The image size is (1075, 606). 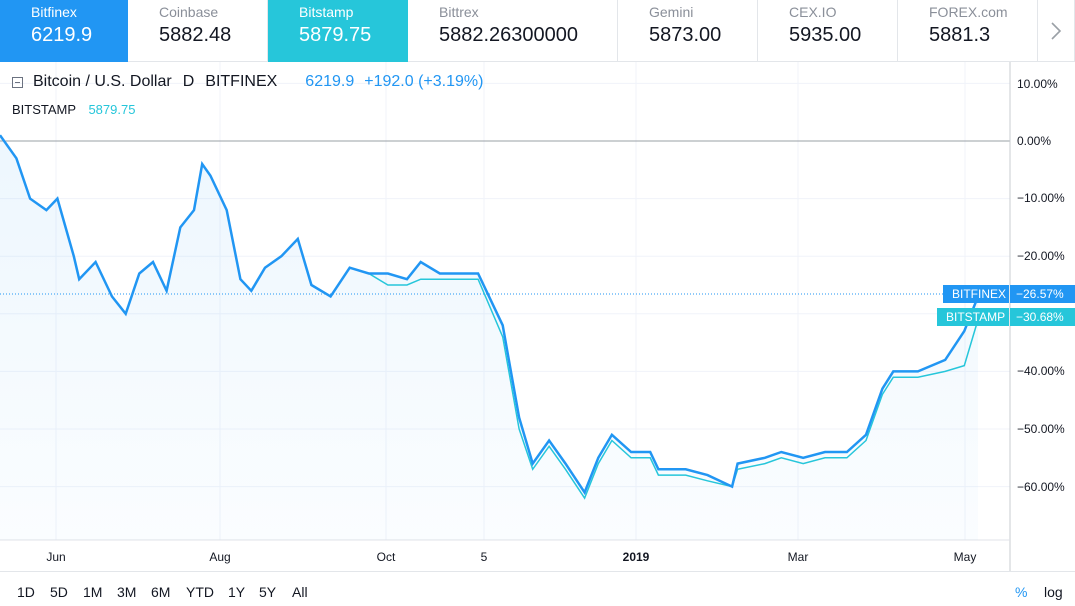 I want to click on tab-forexcom: FOREX.com 5881.3, so click(x=968, y=31).